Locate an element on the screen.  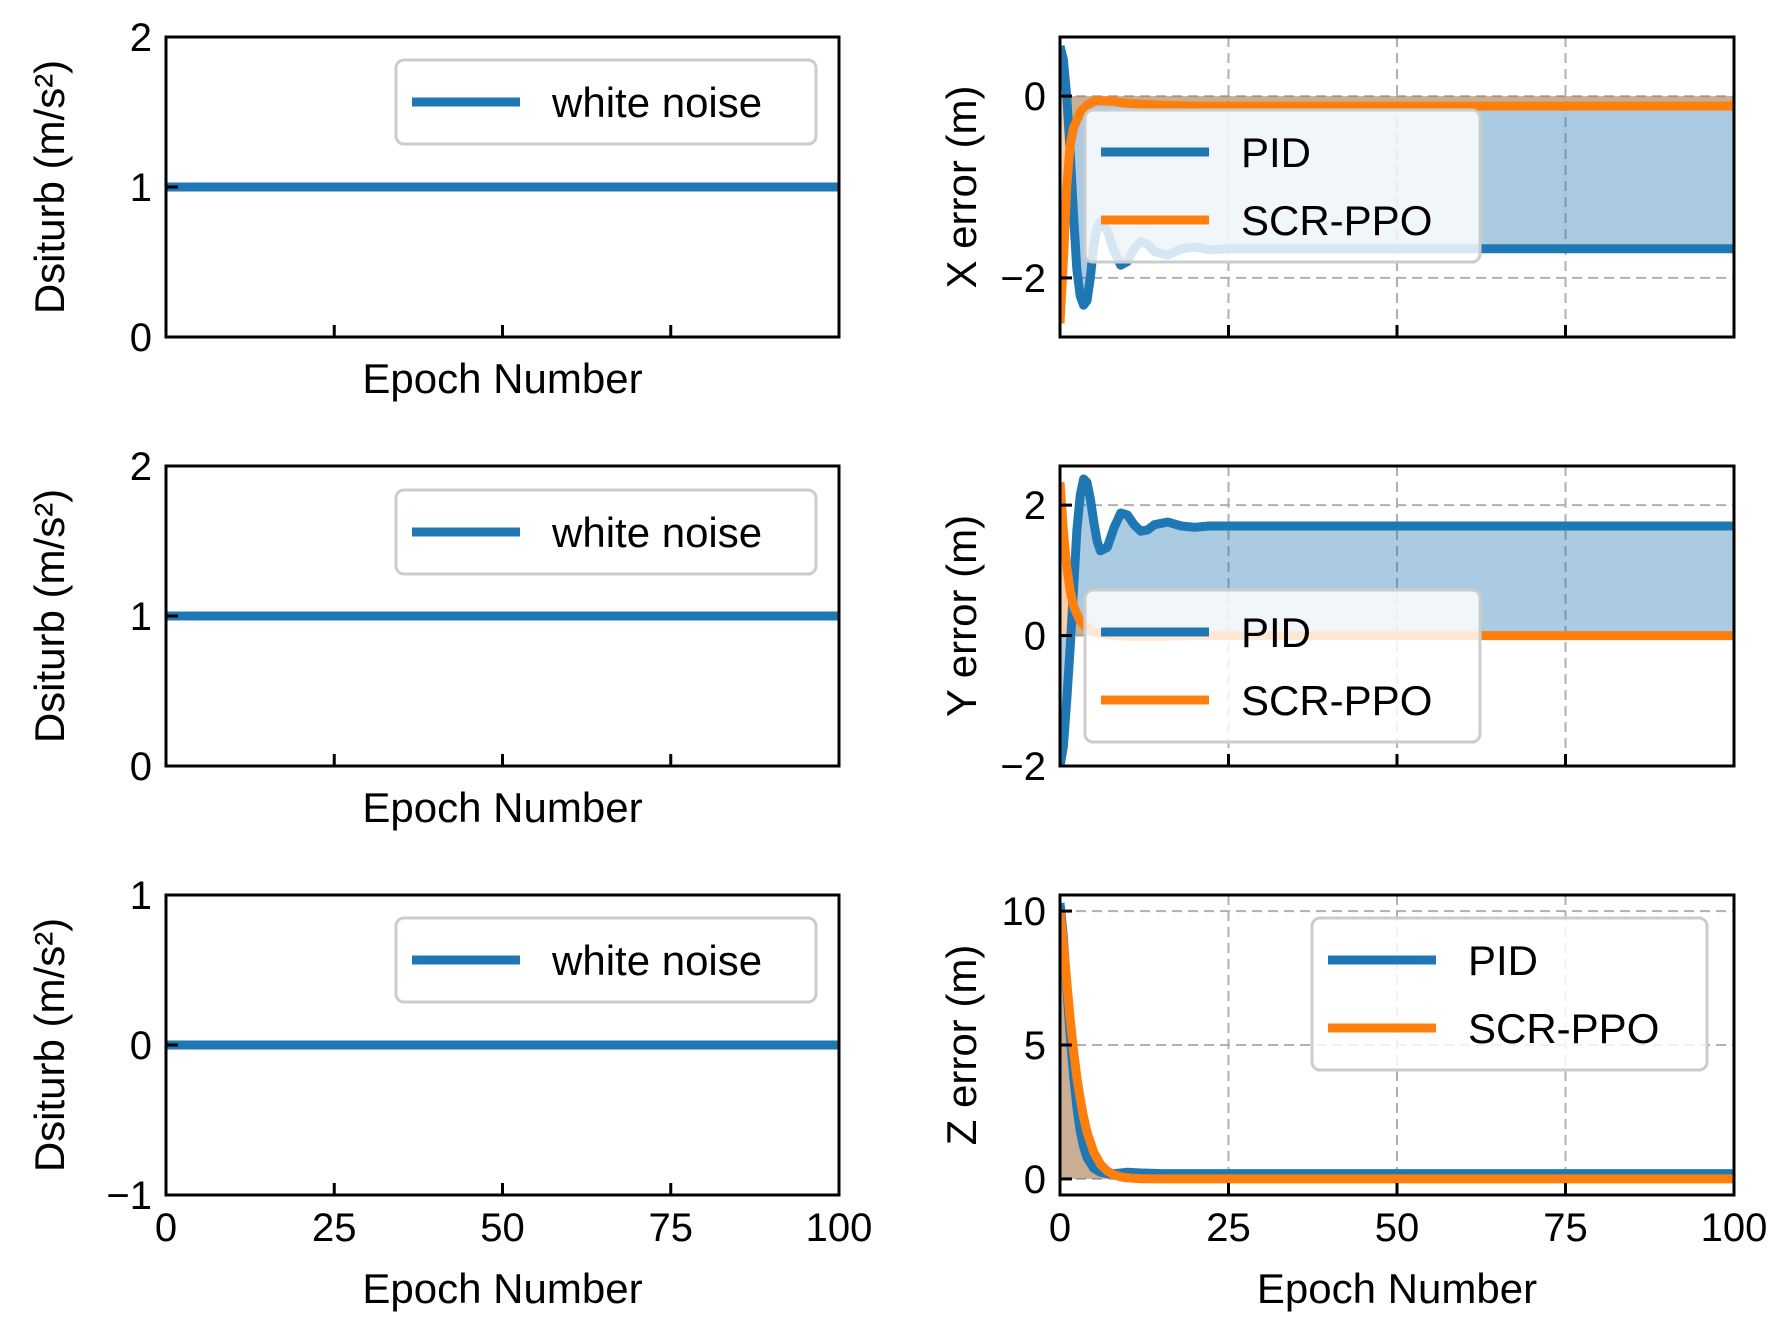
y-axis-label: Z error (m) is located at coordinates (961, 1045).